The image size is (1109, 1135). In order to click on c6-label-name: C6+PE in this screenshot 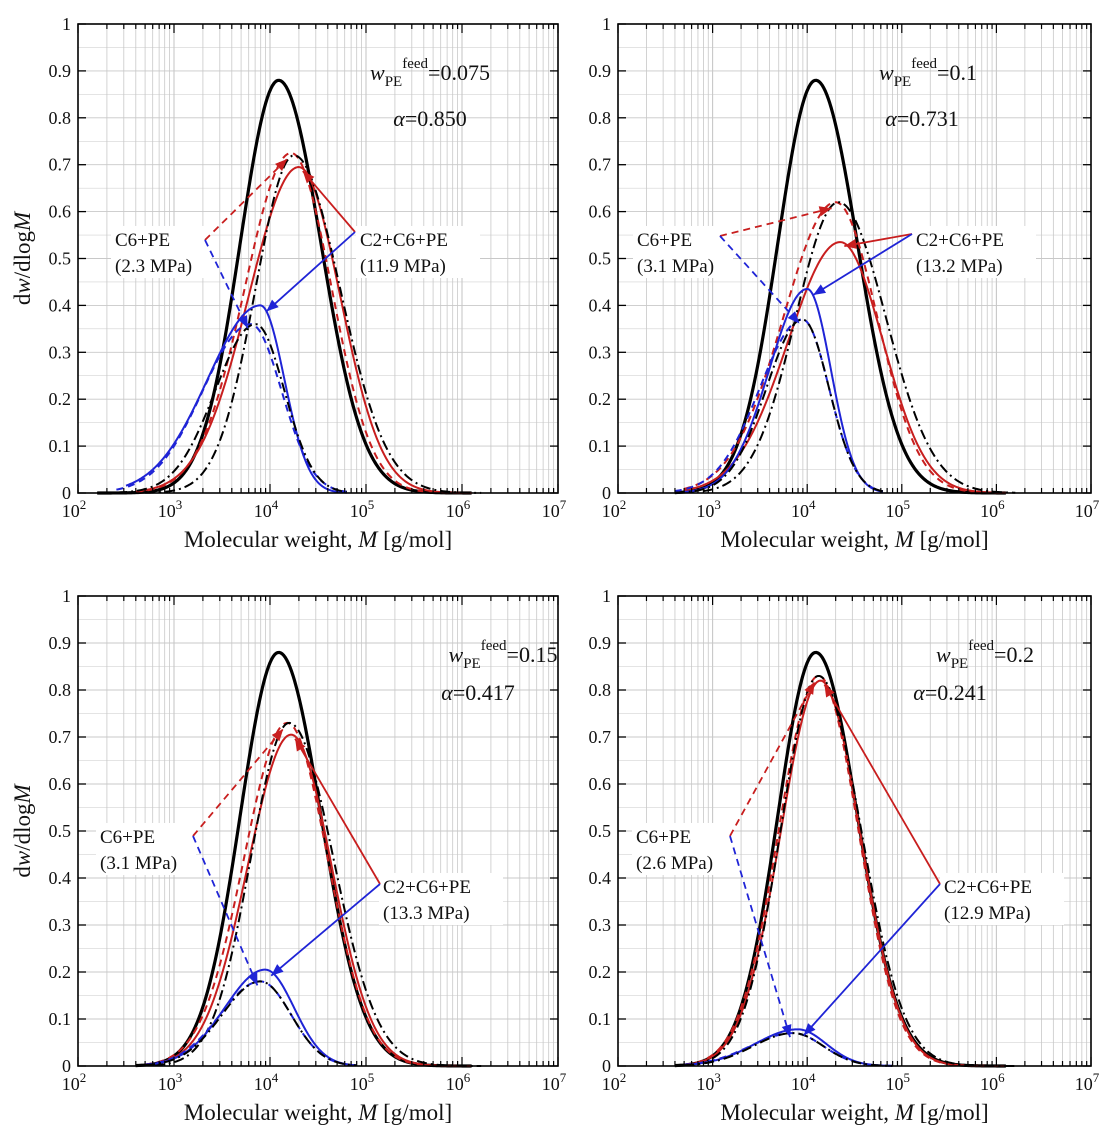, I will do `click(142, 240)`.